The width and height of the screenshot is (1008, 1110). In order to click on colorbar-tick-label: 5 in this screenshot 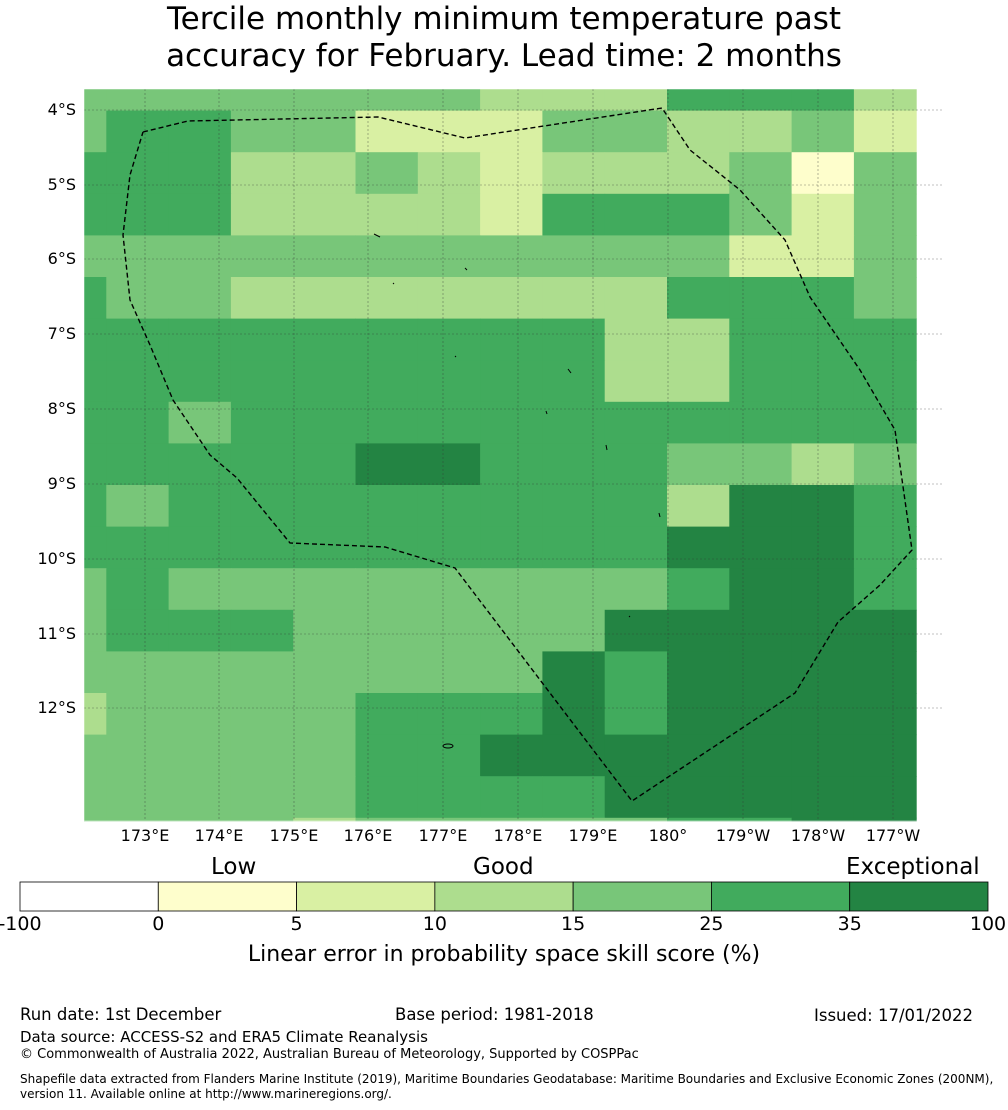, I will do `click(296, 924)`.